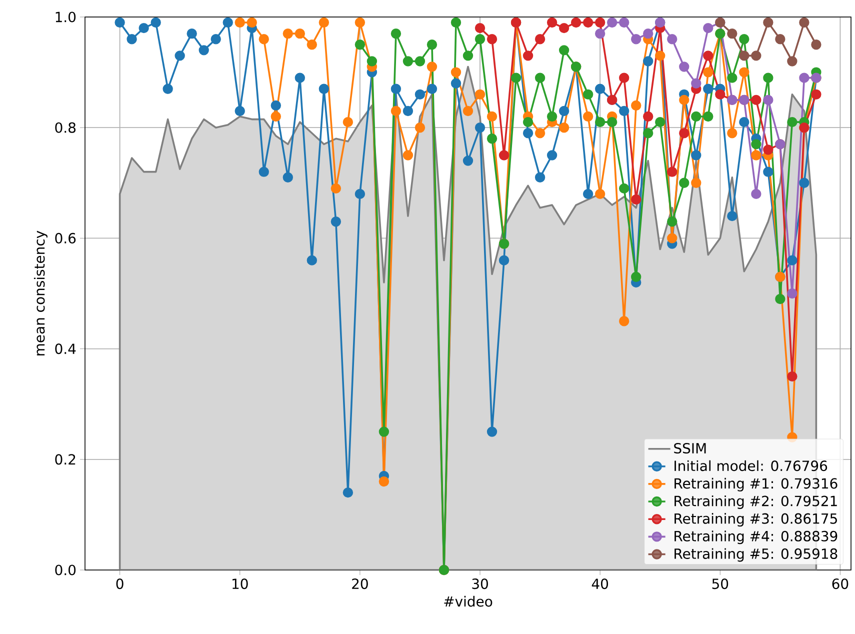 This screenshot has height=634, width=855. I want to click on y-tick-label: 0.8, so click(65, 127).